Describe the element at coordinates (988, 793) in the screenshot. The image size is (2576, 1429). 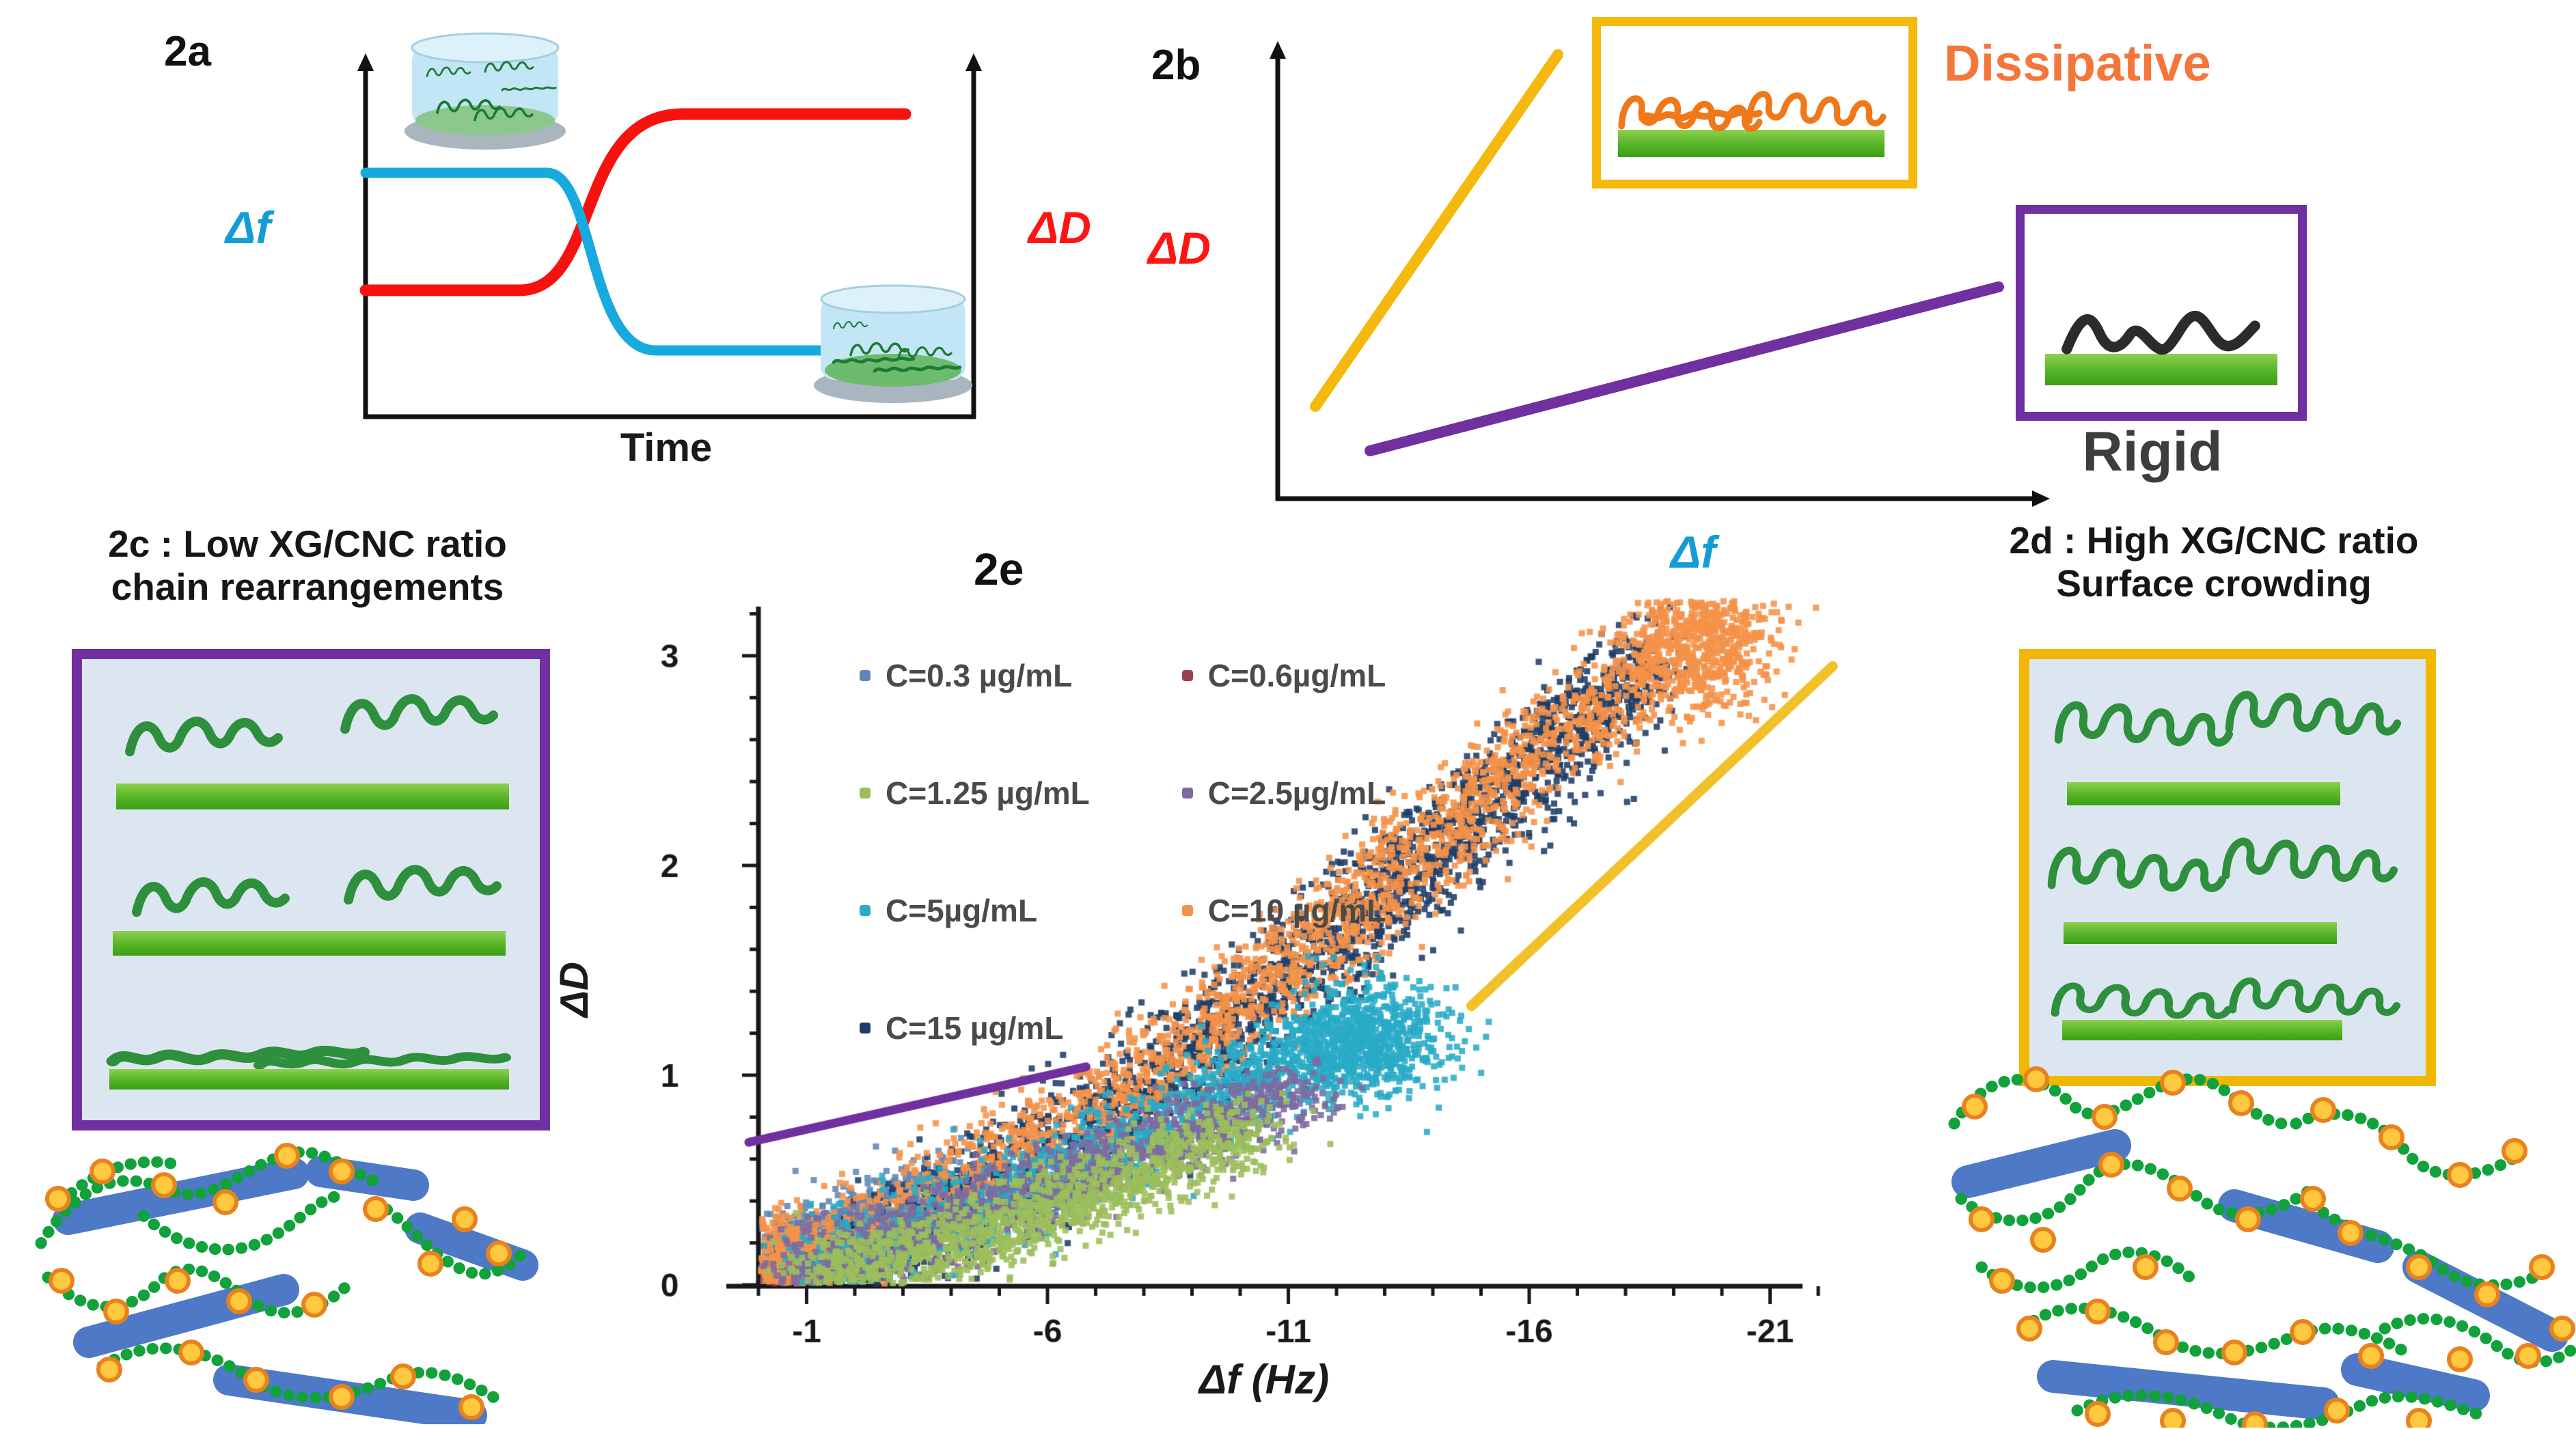
I see `legend-item-label: C=1.25 µg/mL` at that location.